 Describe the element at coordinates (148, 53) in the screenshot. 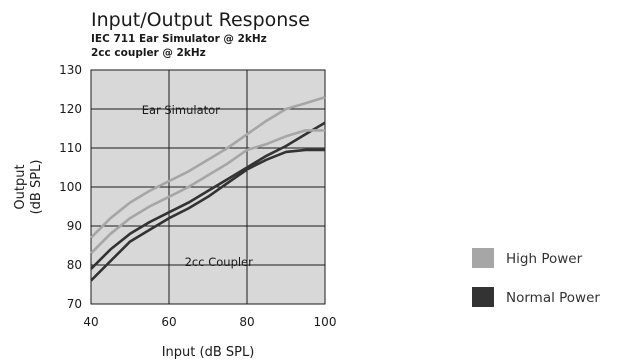

I see `chart-subtitle-coupler: 2cc coupler @ 2kHz` at that location.